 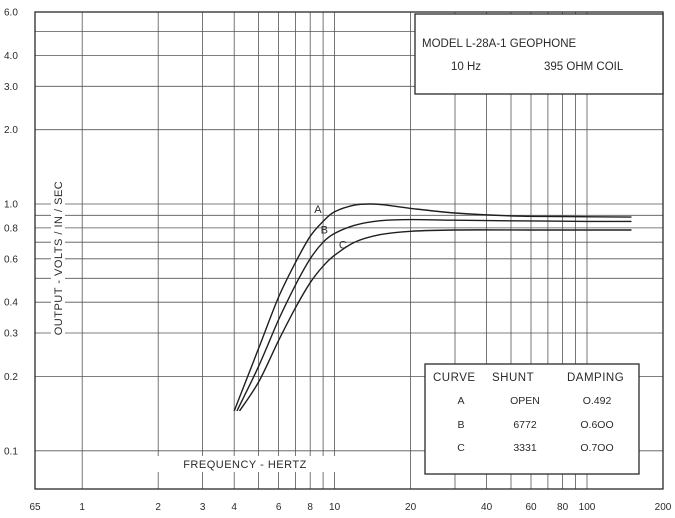 What do you see at coordinates (158, 507) in the screenshot?
I see `x-tick-label: 2` at bounding box center [158, 507].